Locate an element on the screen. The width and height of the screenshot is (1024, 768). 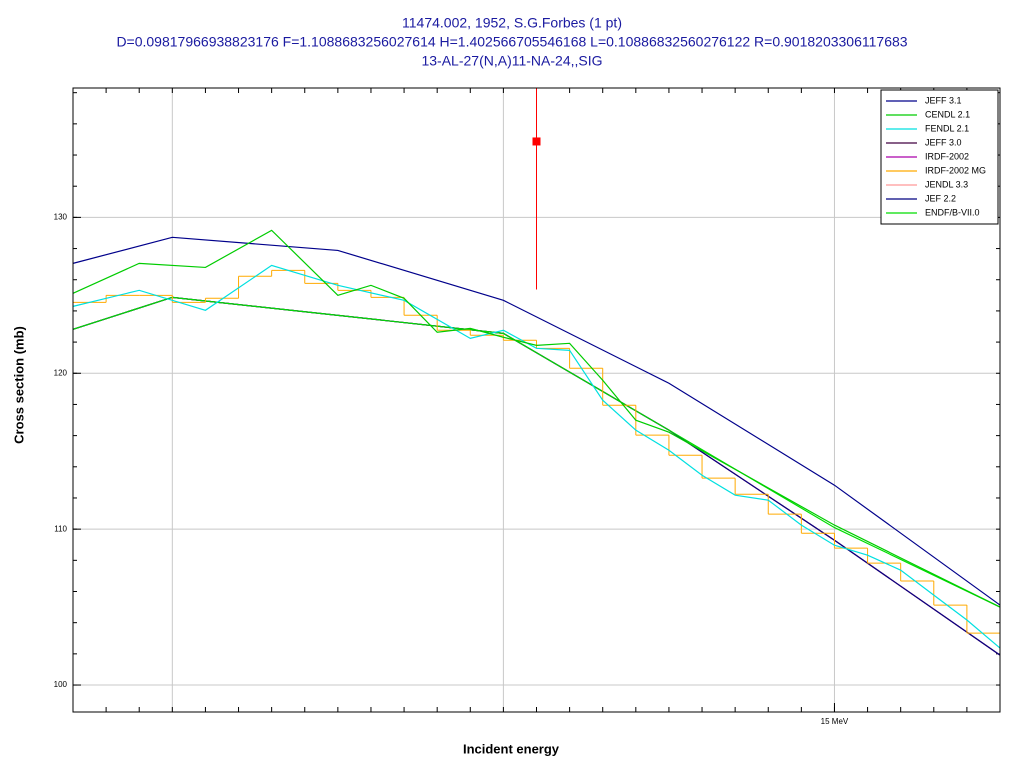
legend-label: JEF 2.2 is located at coordinates (940, 198).